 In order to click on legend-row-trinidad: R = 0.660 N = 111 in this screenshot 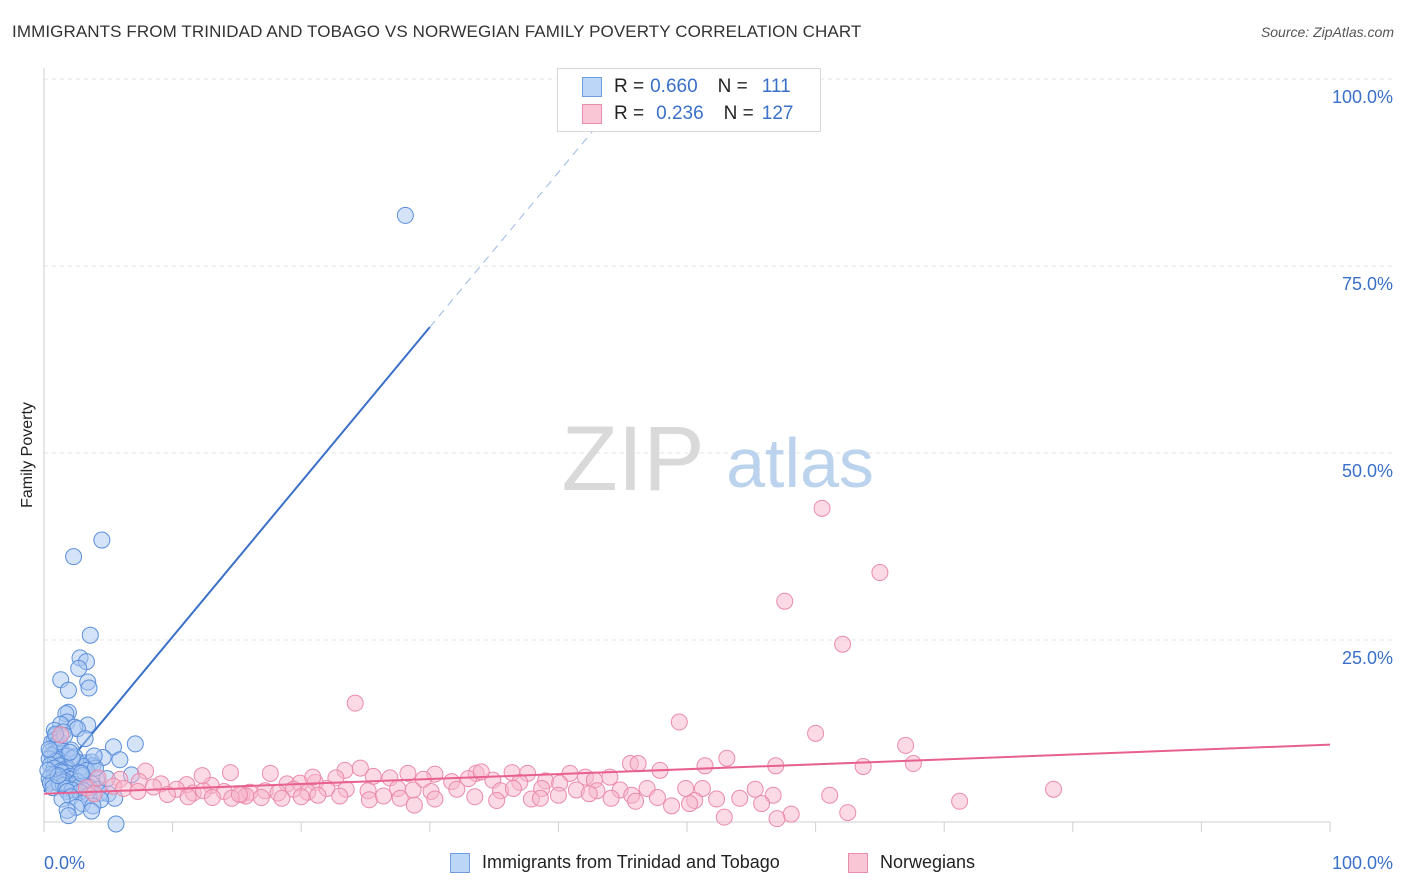, I will do `click(686, 87)`.